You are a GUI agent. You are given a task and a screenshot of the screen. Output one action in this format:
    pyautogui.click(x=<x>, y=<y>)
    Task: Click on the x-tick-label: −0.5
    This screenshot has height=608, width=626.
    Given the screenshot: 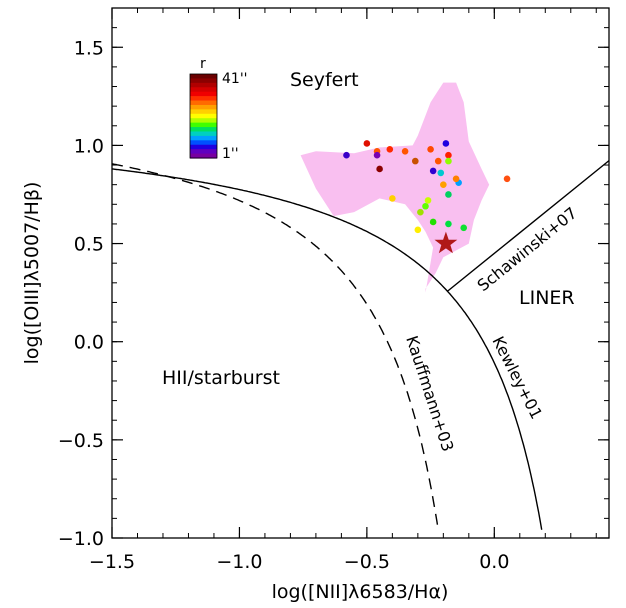 What is the action you would take?
    pyautogui.click(x=367, y=562)
    